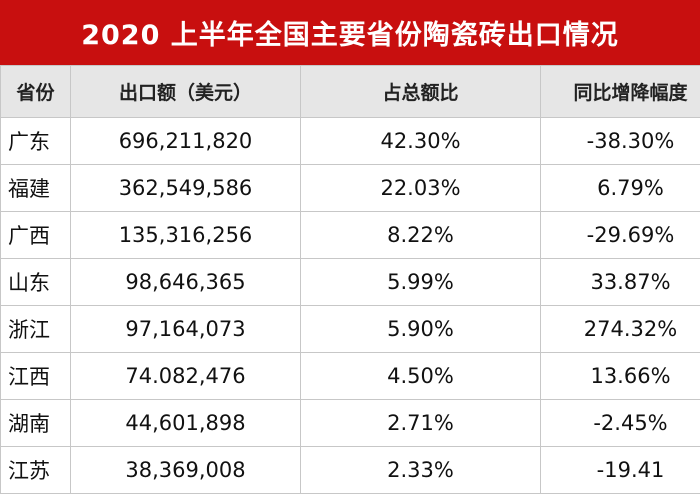 This screenshot has width=700, height=500. What do you see at coordinates (420, 376) in the screenshot?
I see `share-value-cell: 4.50%` at bounding box center [420, 376].